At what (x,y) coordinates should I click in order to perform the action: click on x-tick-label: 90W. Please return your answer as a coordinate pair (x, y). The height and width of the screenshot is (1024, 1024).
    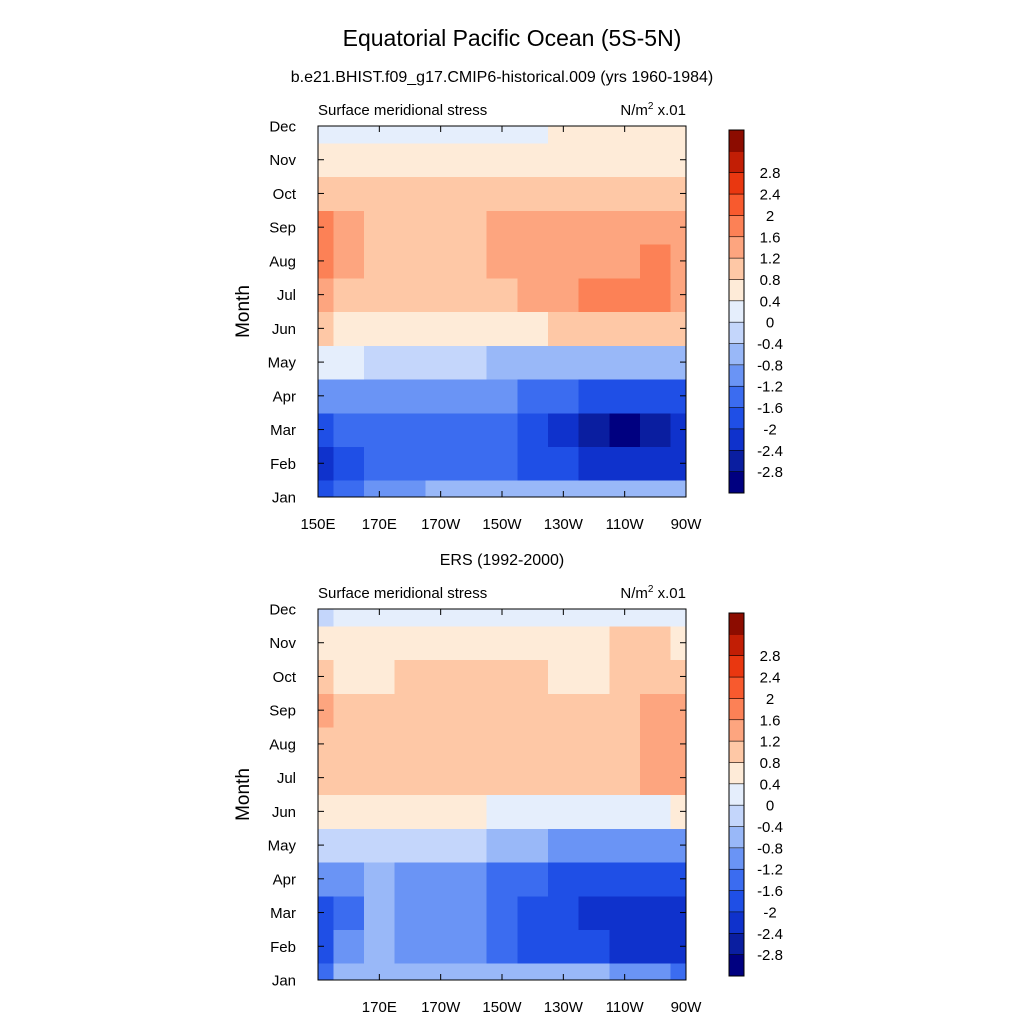
    Looking at the image, I should click on (687, 1007).